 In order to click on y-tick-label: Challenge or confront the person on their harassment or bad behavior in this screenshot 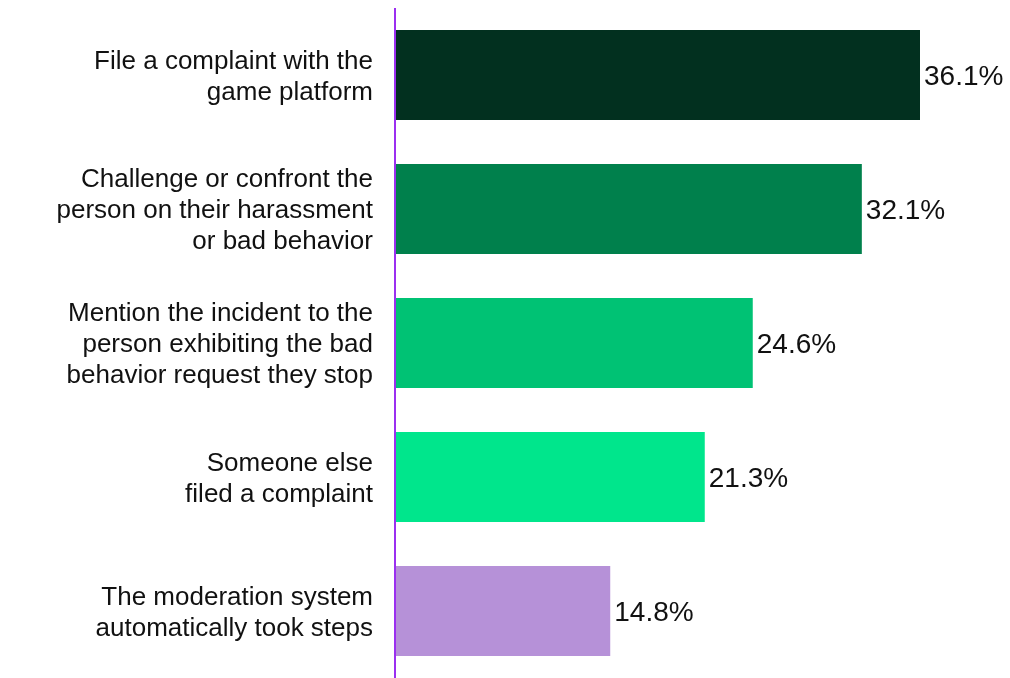, I will do `click(215, 209)`.